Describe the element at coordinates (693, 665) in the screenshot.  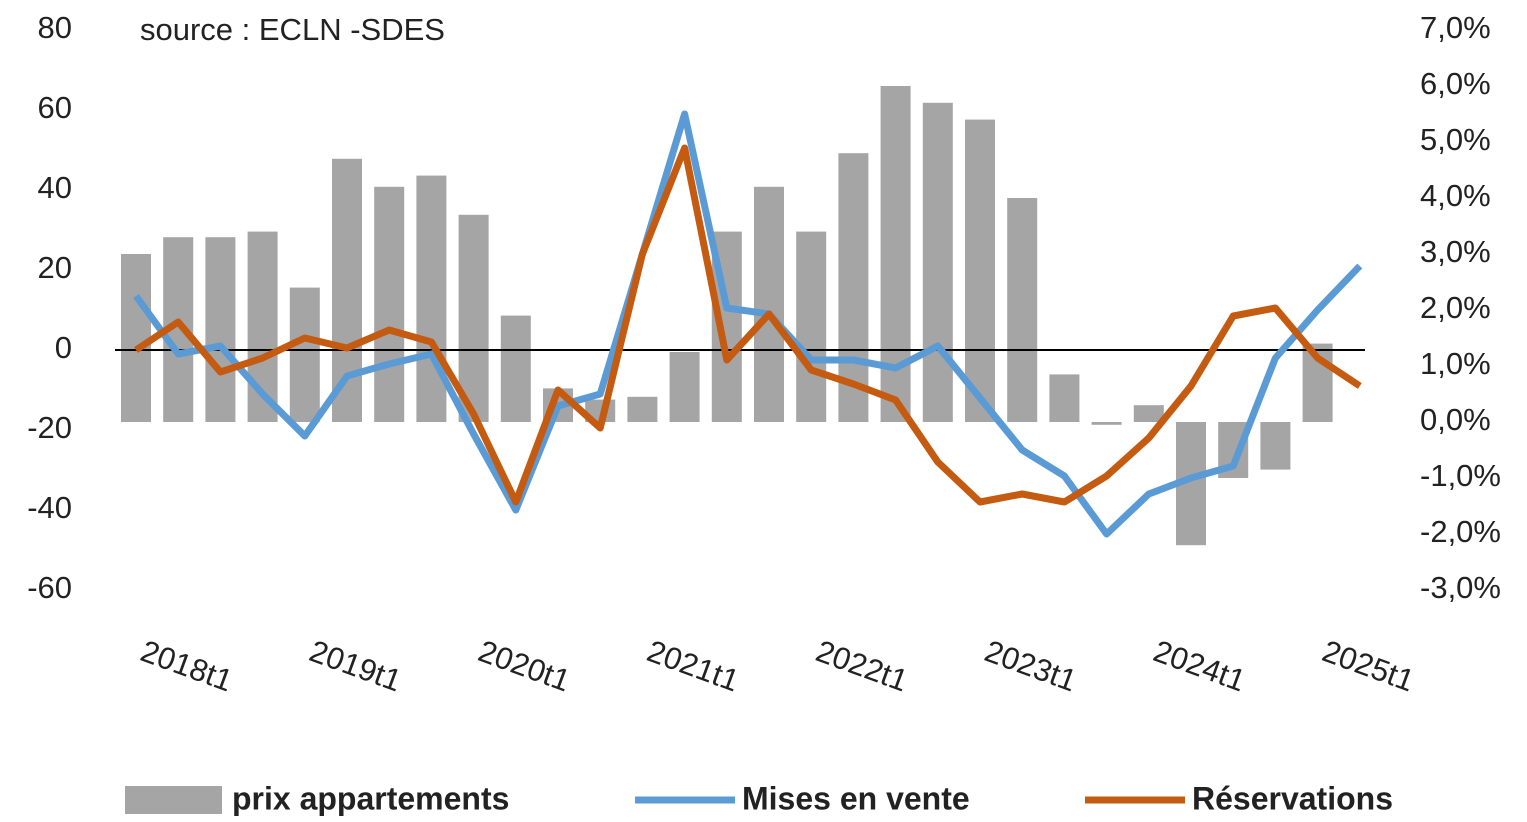
I see `x-tick-label: 2021t1` at that location.